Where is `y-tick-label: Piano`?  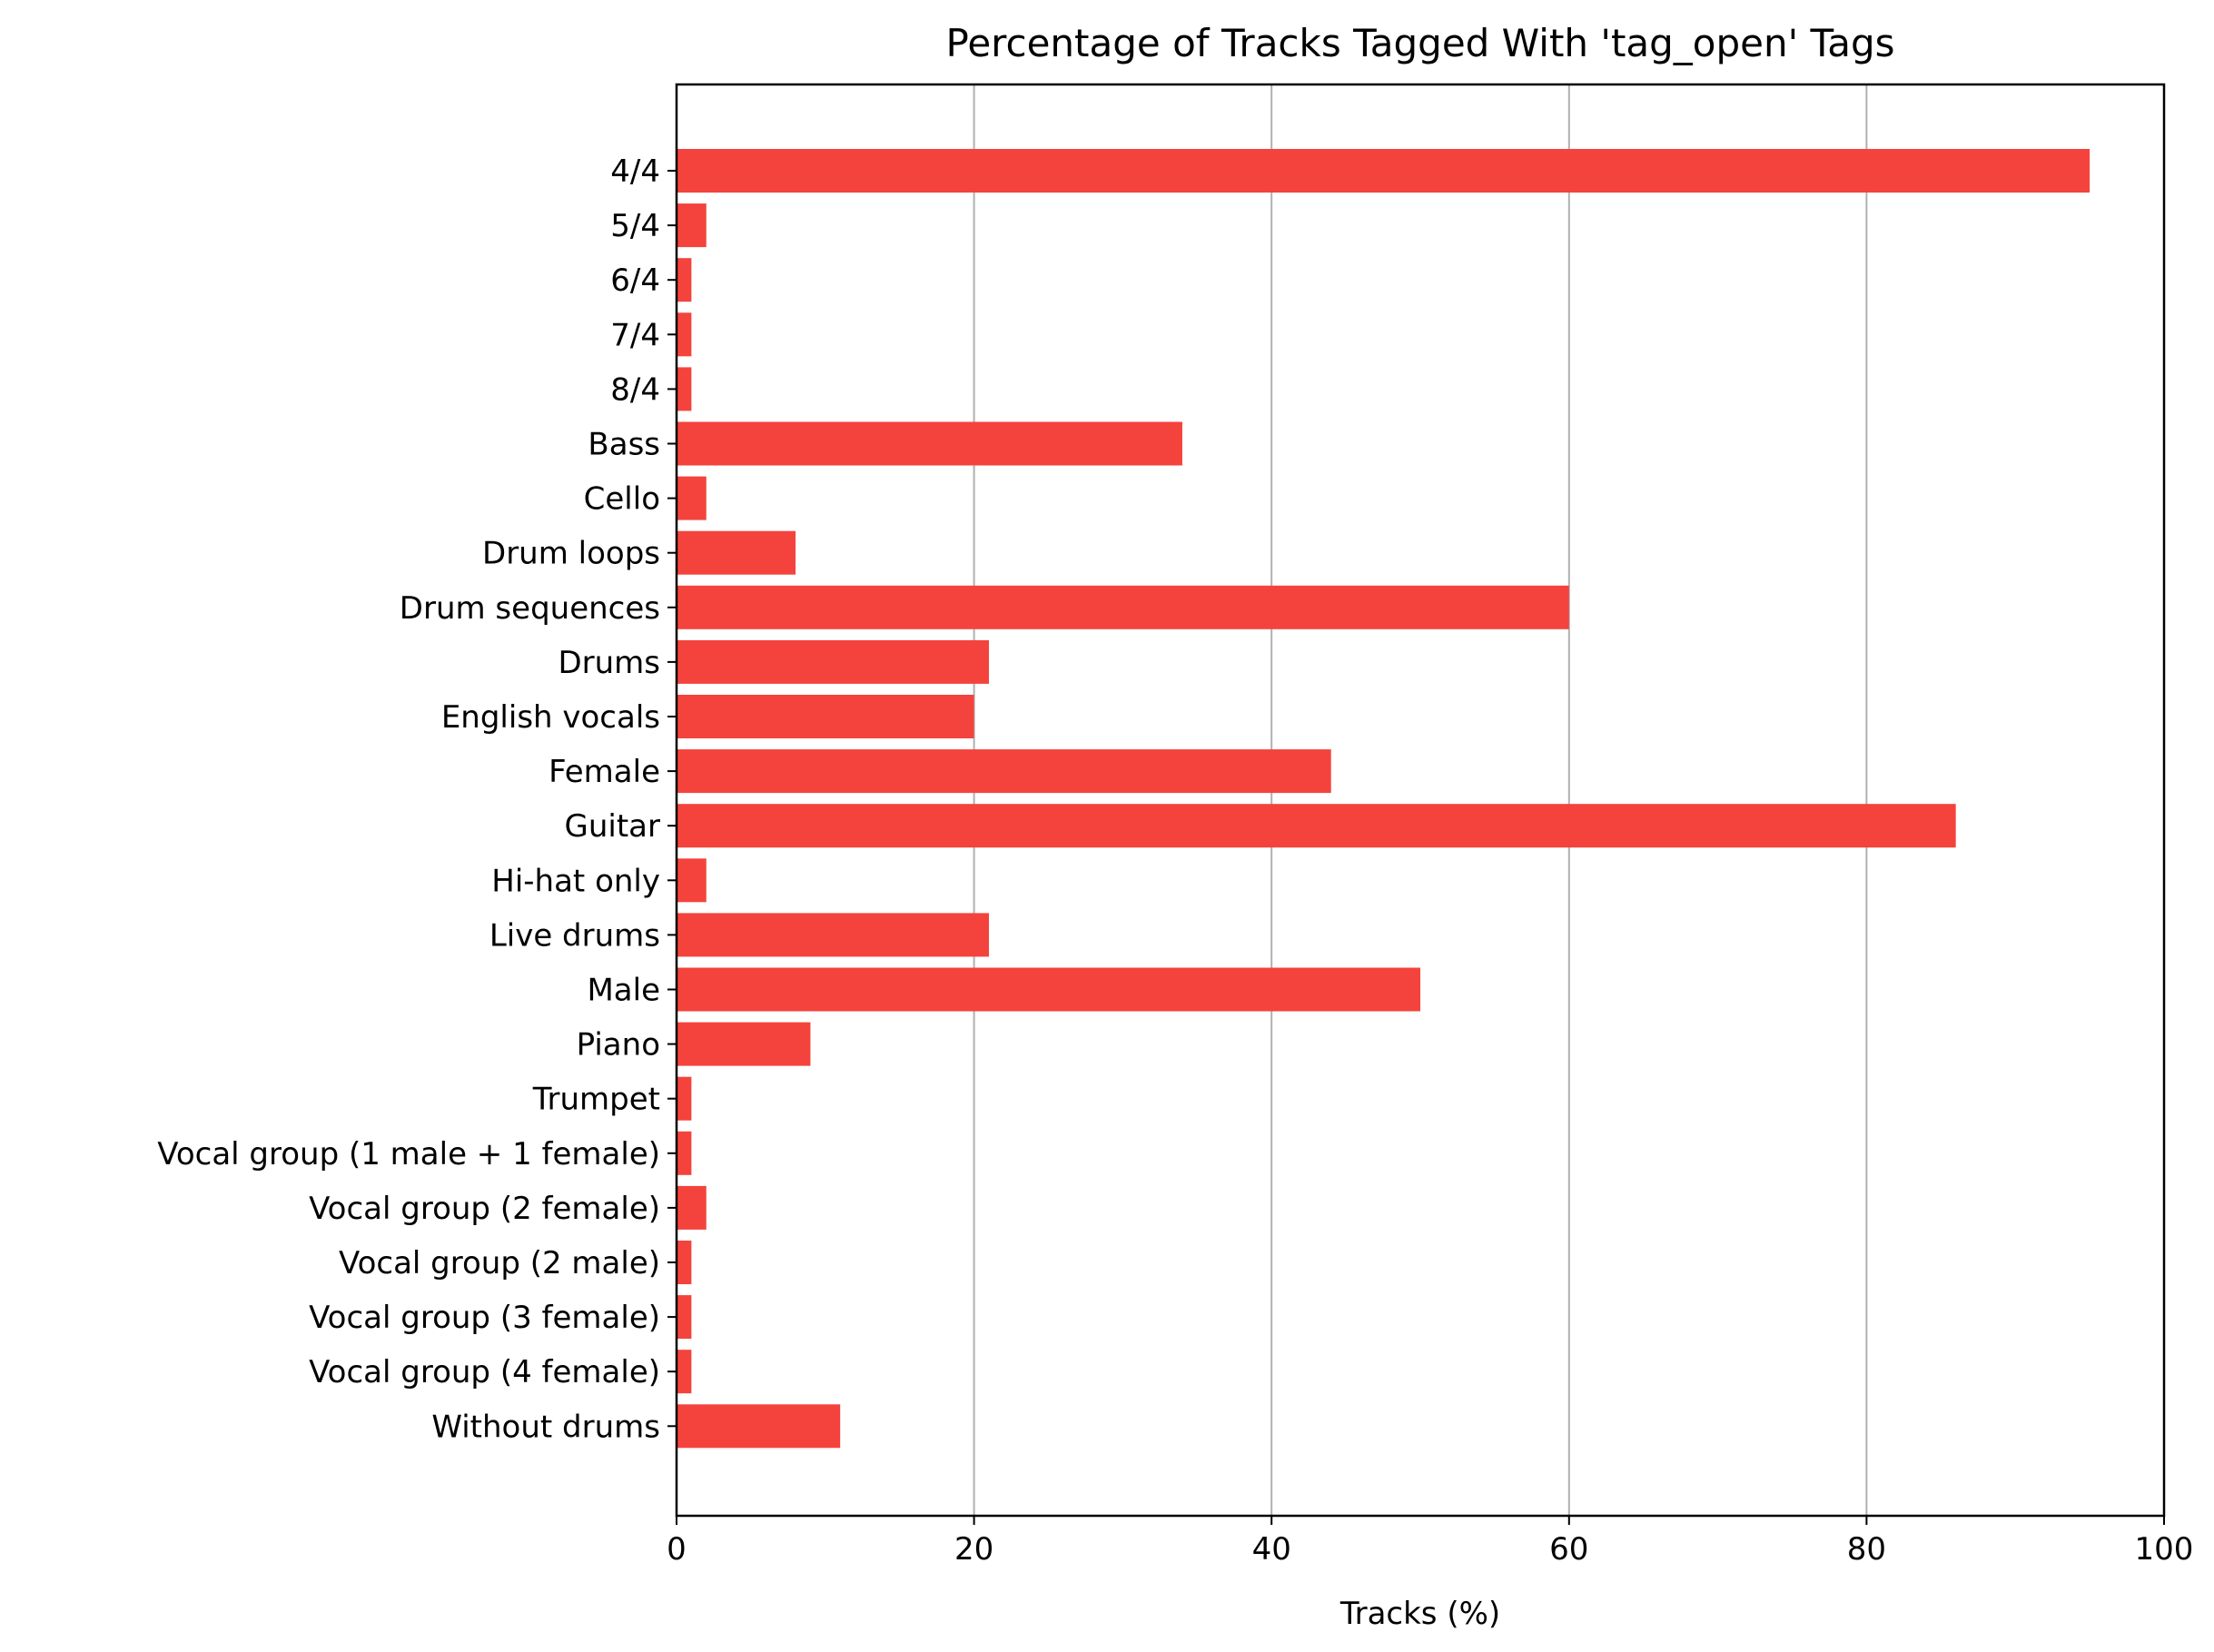 y-tick-label: Piano is located at coordinates (618, 1045).